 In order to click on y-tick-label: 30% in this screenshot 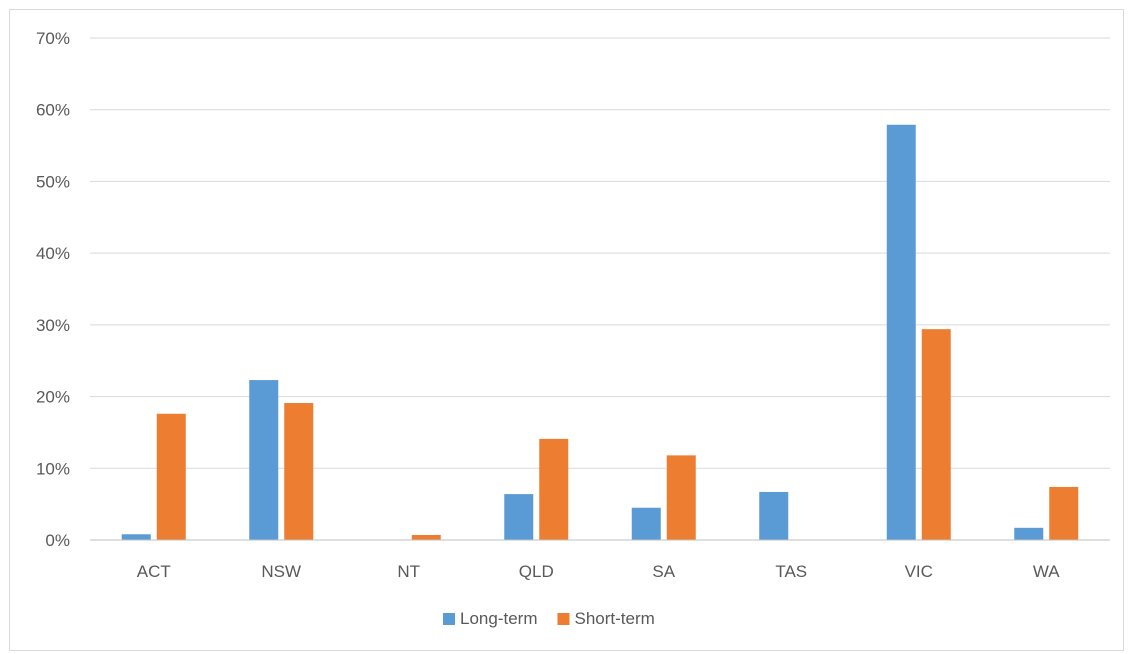, I will do `click(53, 325)`.